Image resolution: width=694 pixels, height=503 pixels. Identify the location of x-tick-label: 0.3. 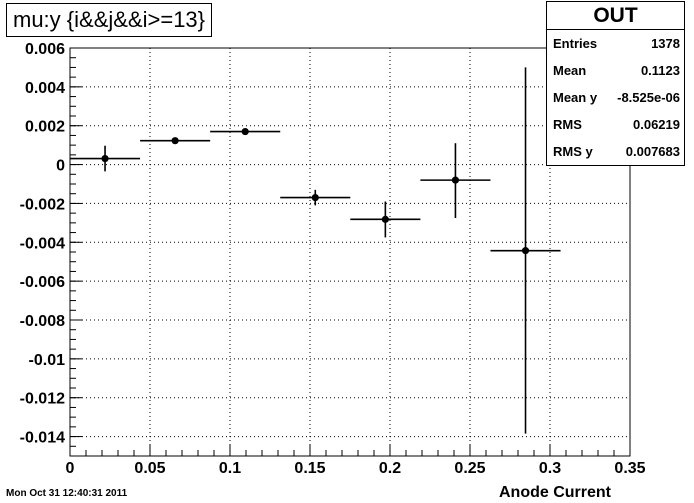
(550, 468).